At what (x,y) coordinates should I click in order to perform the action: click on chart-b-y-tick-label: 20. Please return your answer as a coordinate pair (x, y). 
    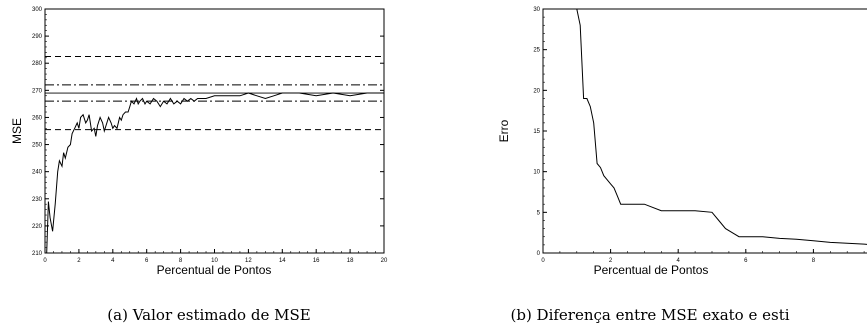
    Looking at the image, I should click on (536, 91).